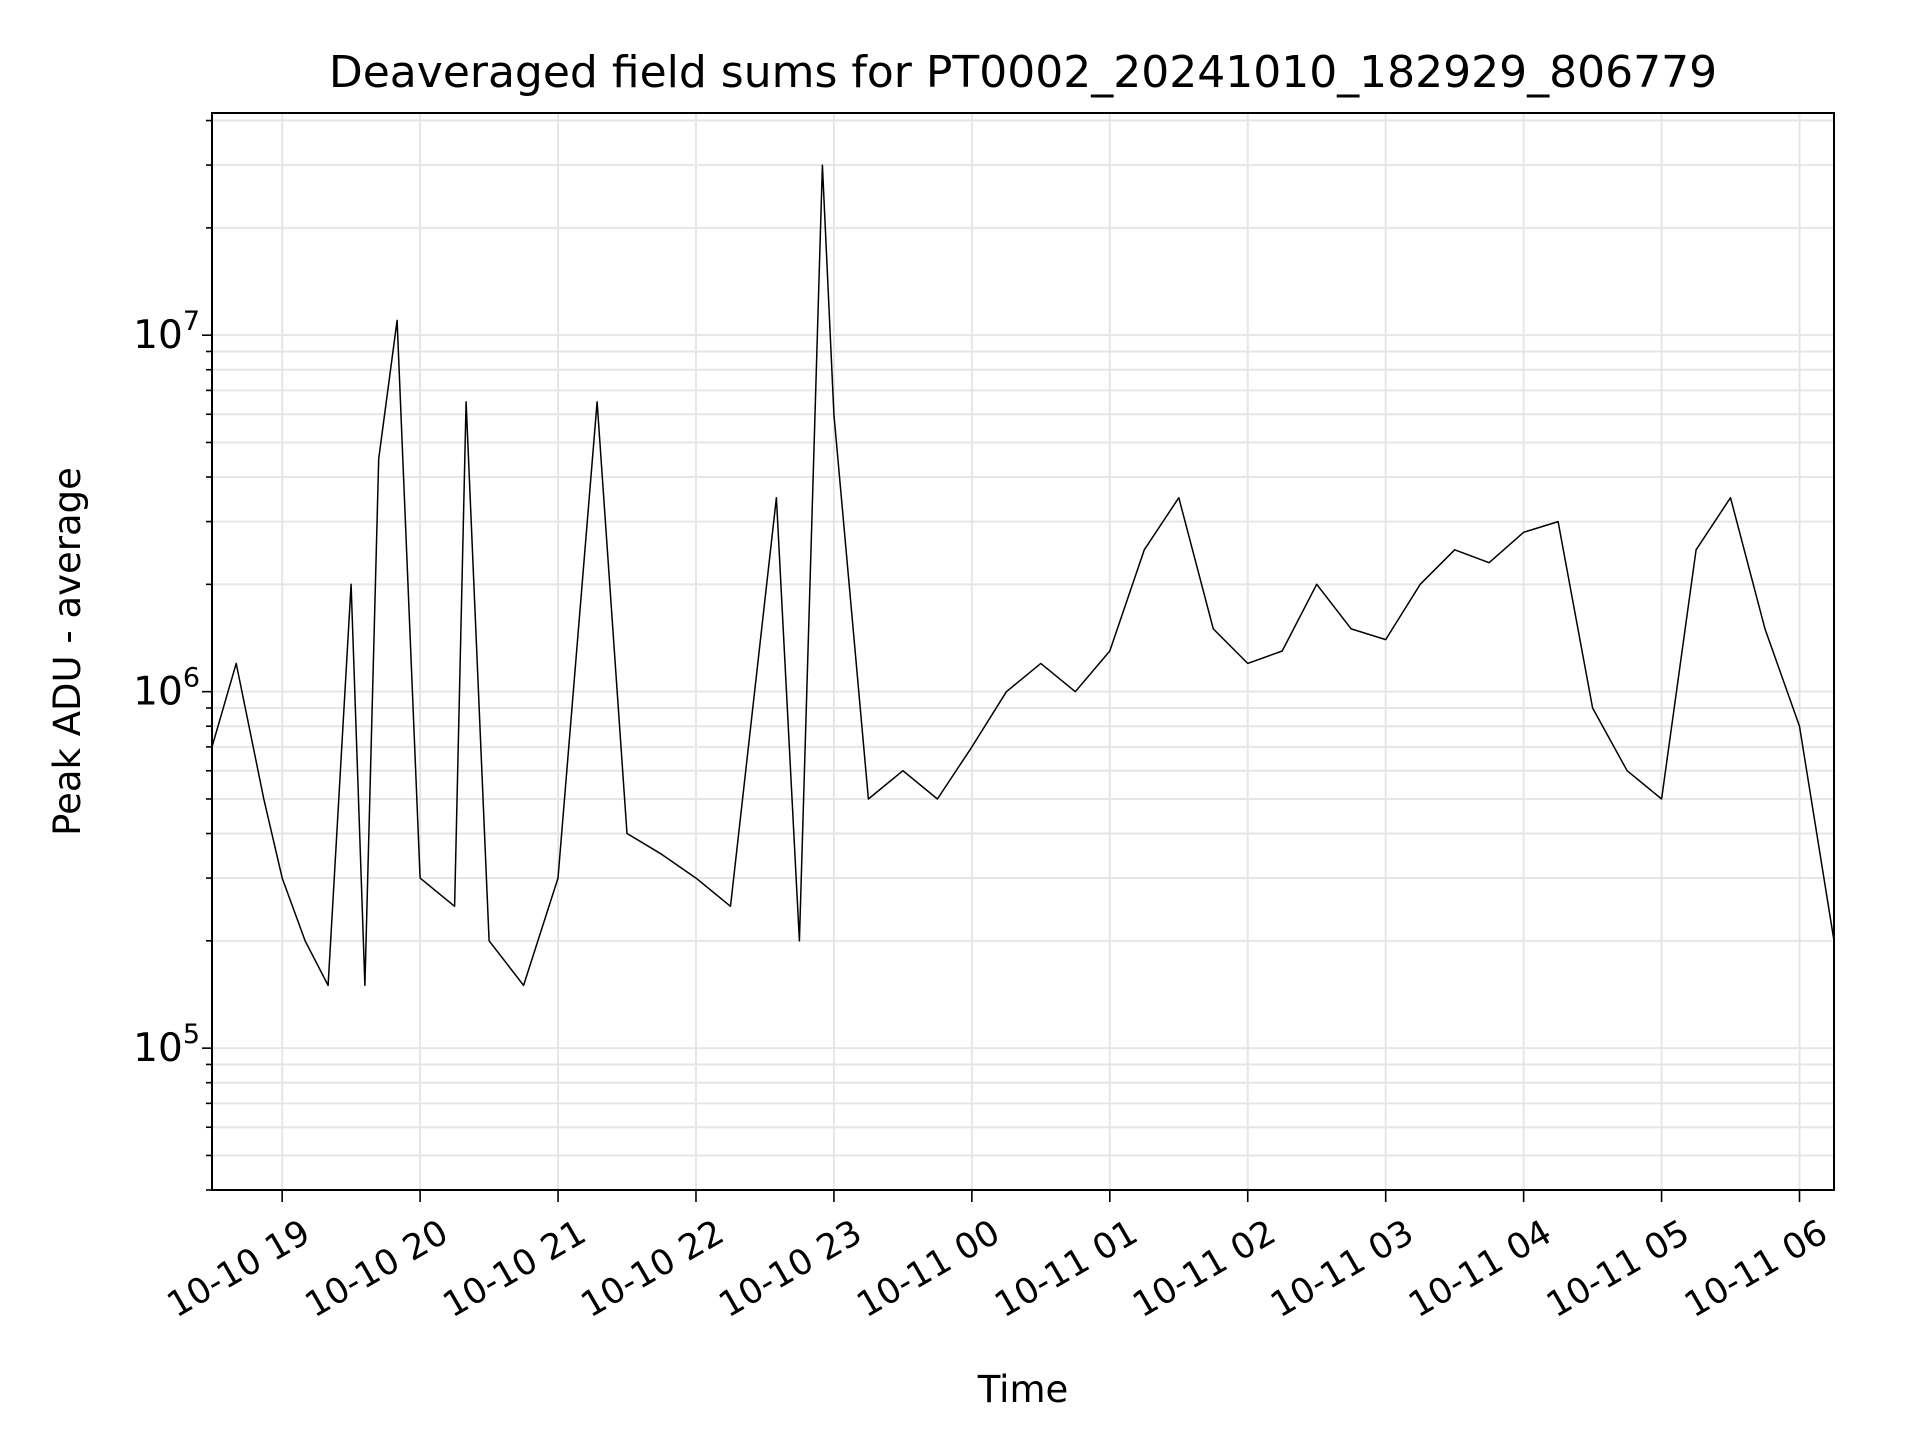  Describe the element at coordinates (1023, 1389) in the screenshot. I see `x-axis-label: Time` at that location.